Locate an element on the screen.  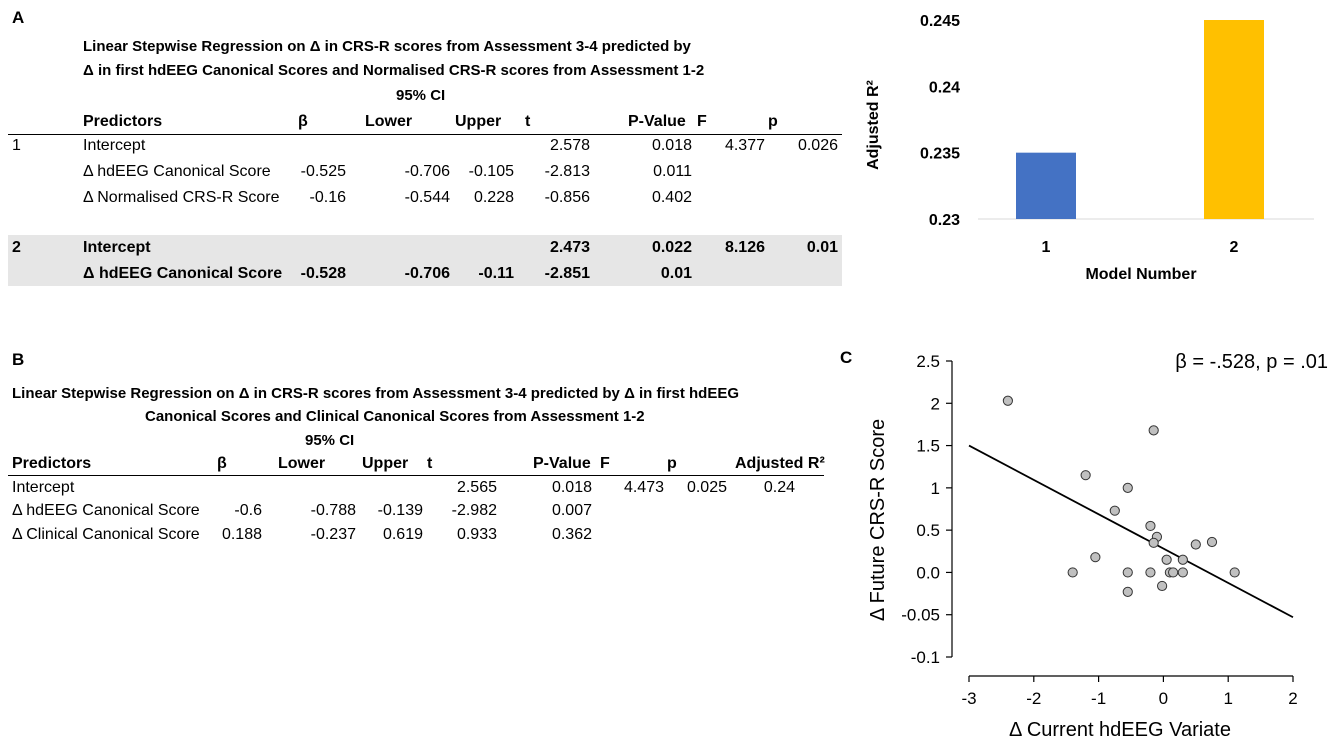
a-header-predictors: Predictors is located at coordinates (123, 121).